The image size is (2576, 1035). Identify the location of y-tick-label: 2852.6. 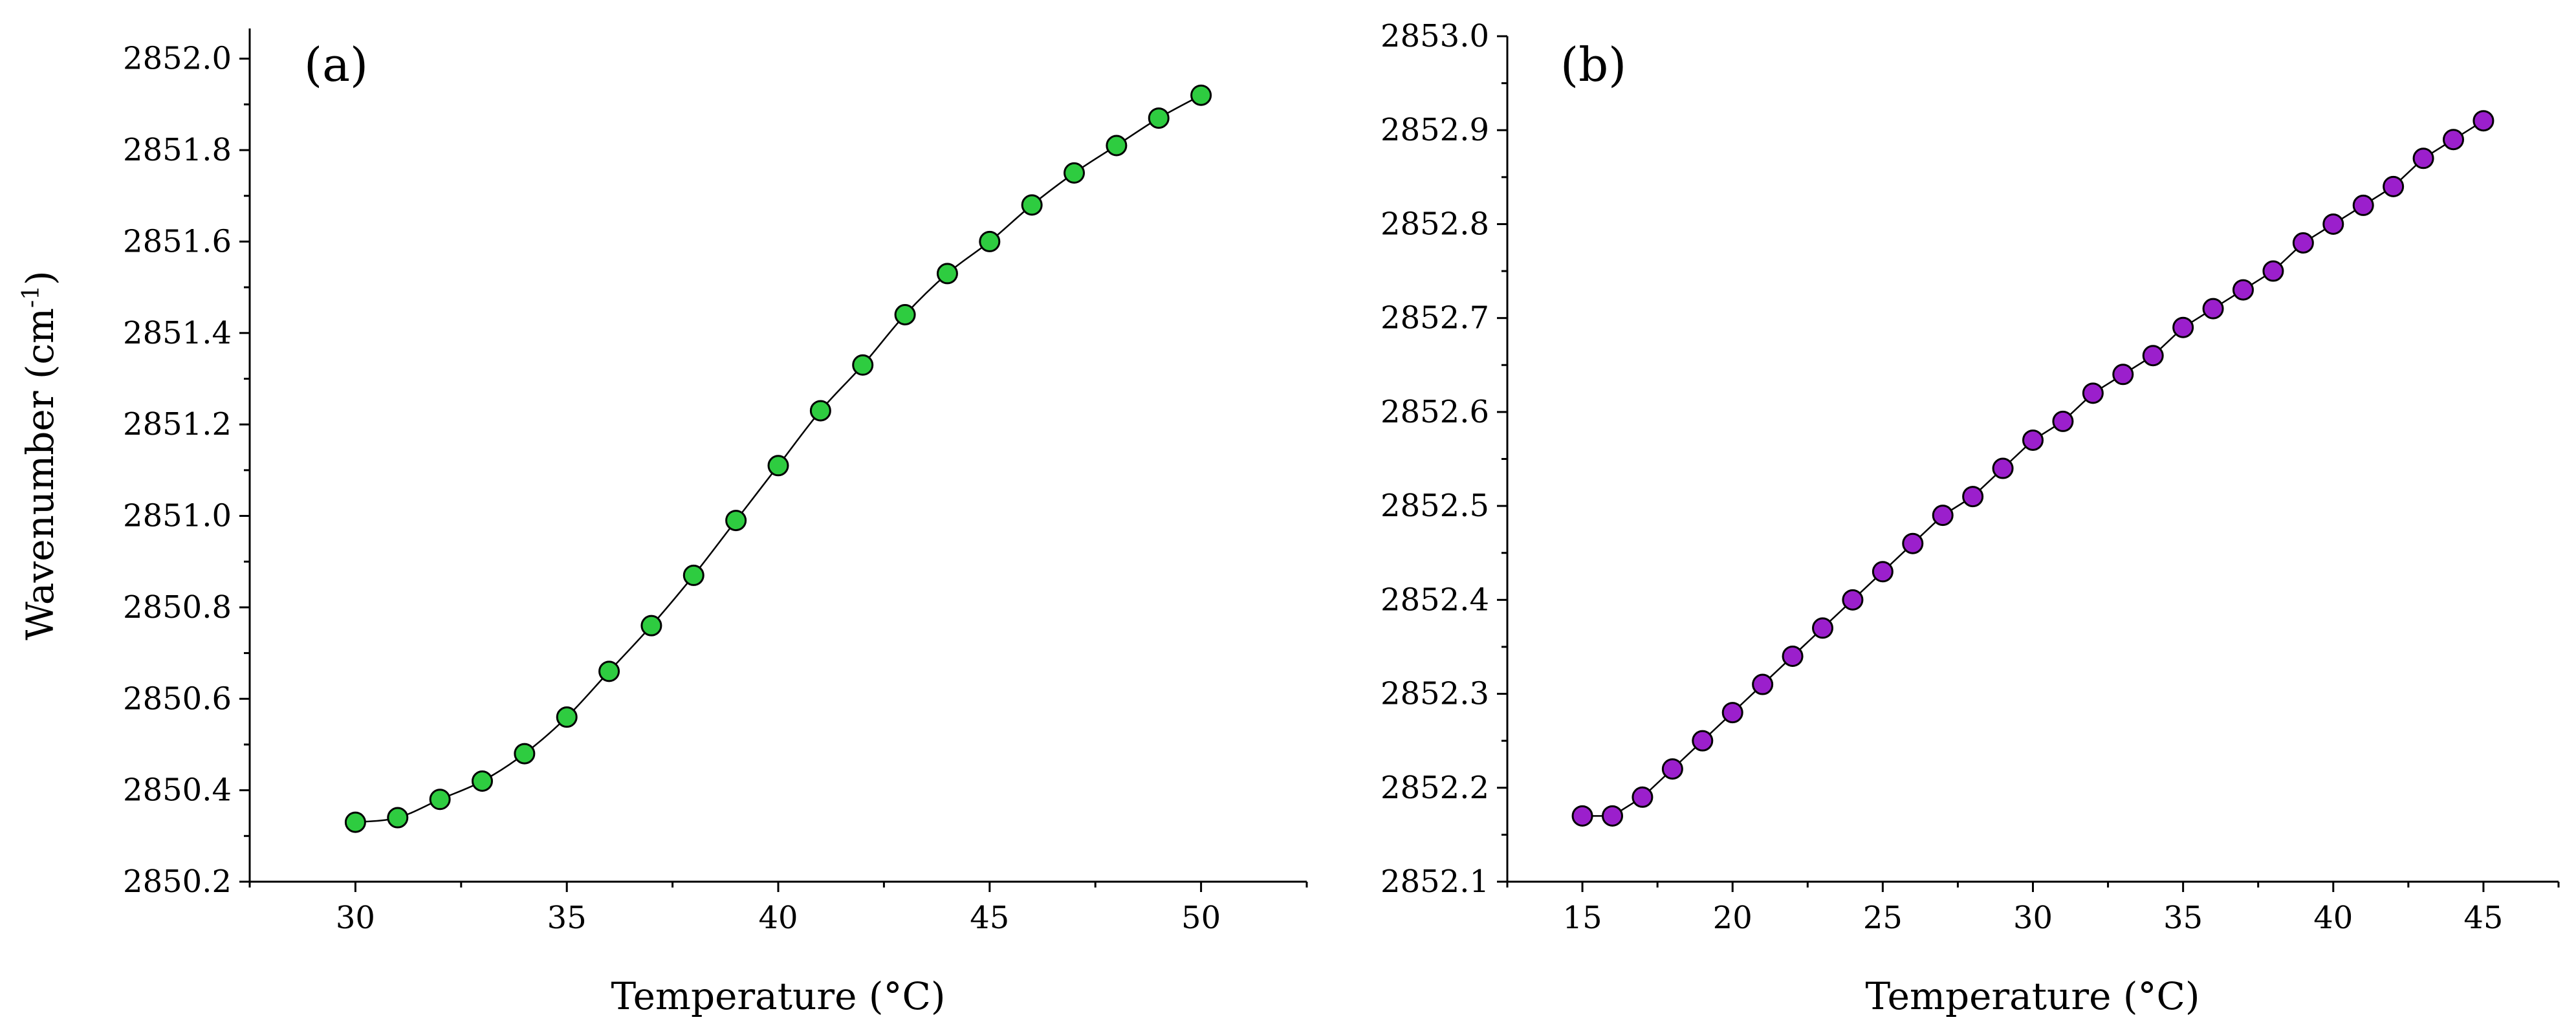
(1435, 412).